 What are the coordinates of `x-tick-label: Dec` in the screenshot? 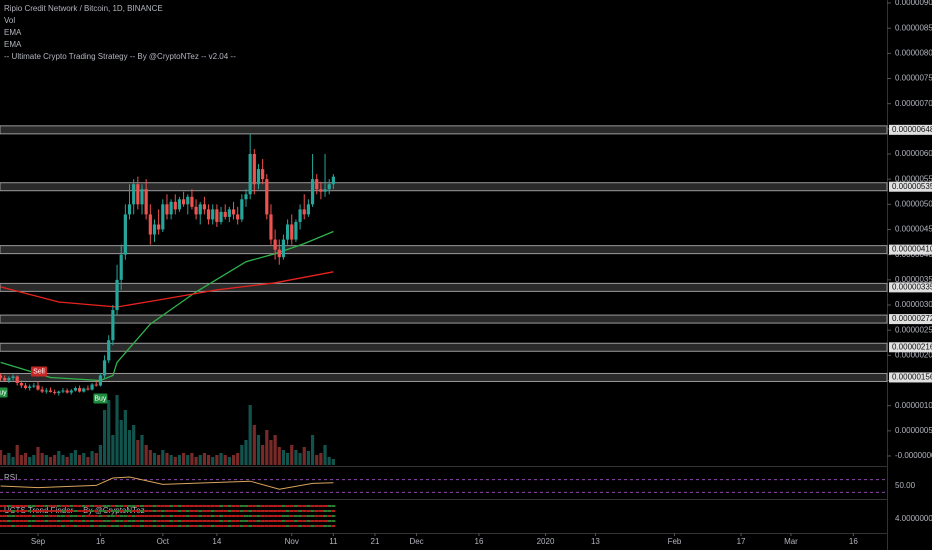 It's located at (416, 541).